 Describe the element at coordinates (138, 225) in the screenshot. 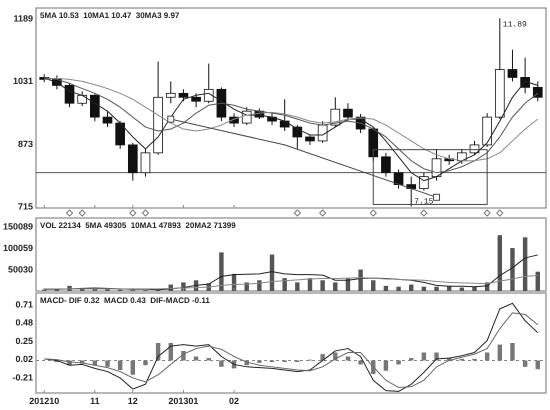

I see `annotation: VOL 22134 5MA 49305 10MA1 47893 20MA2 71399` at that location.